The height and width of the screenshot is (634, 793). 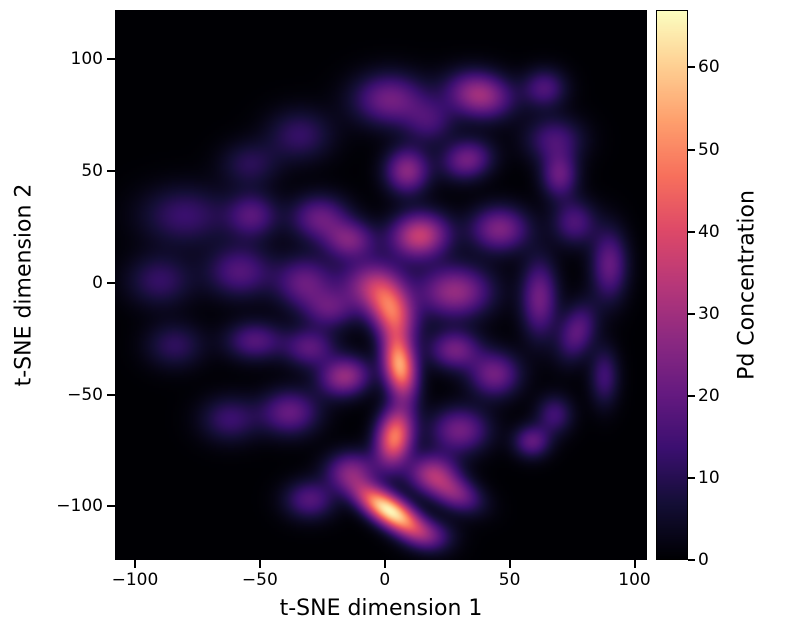 I want to click on y-tick-label: 50, so click(x=92, y=170).